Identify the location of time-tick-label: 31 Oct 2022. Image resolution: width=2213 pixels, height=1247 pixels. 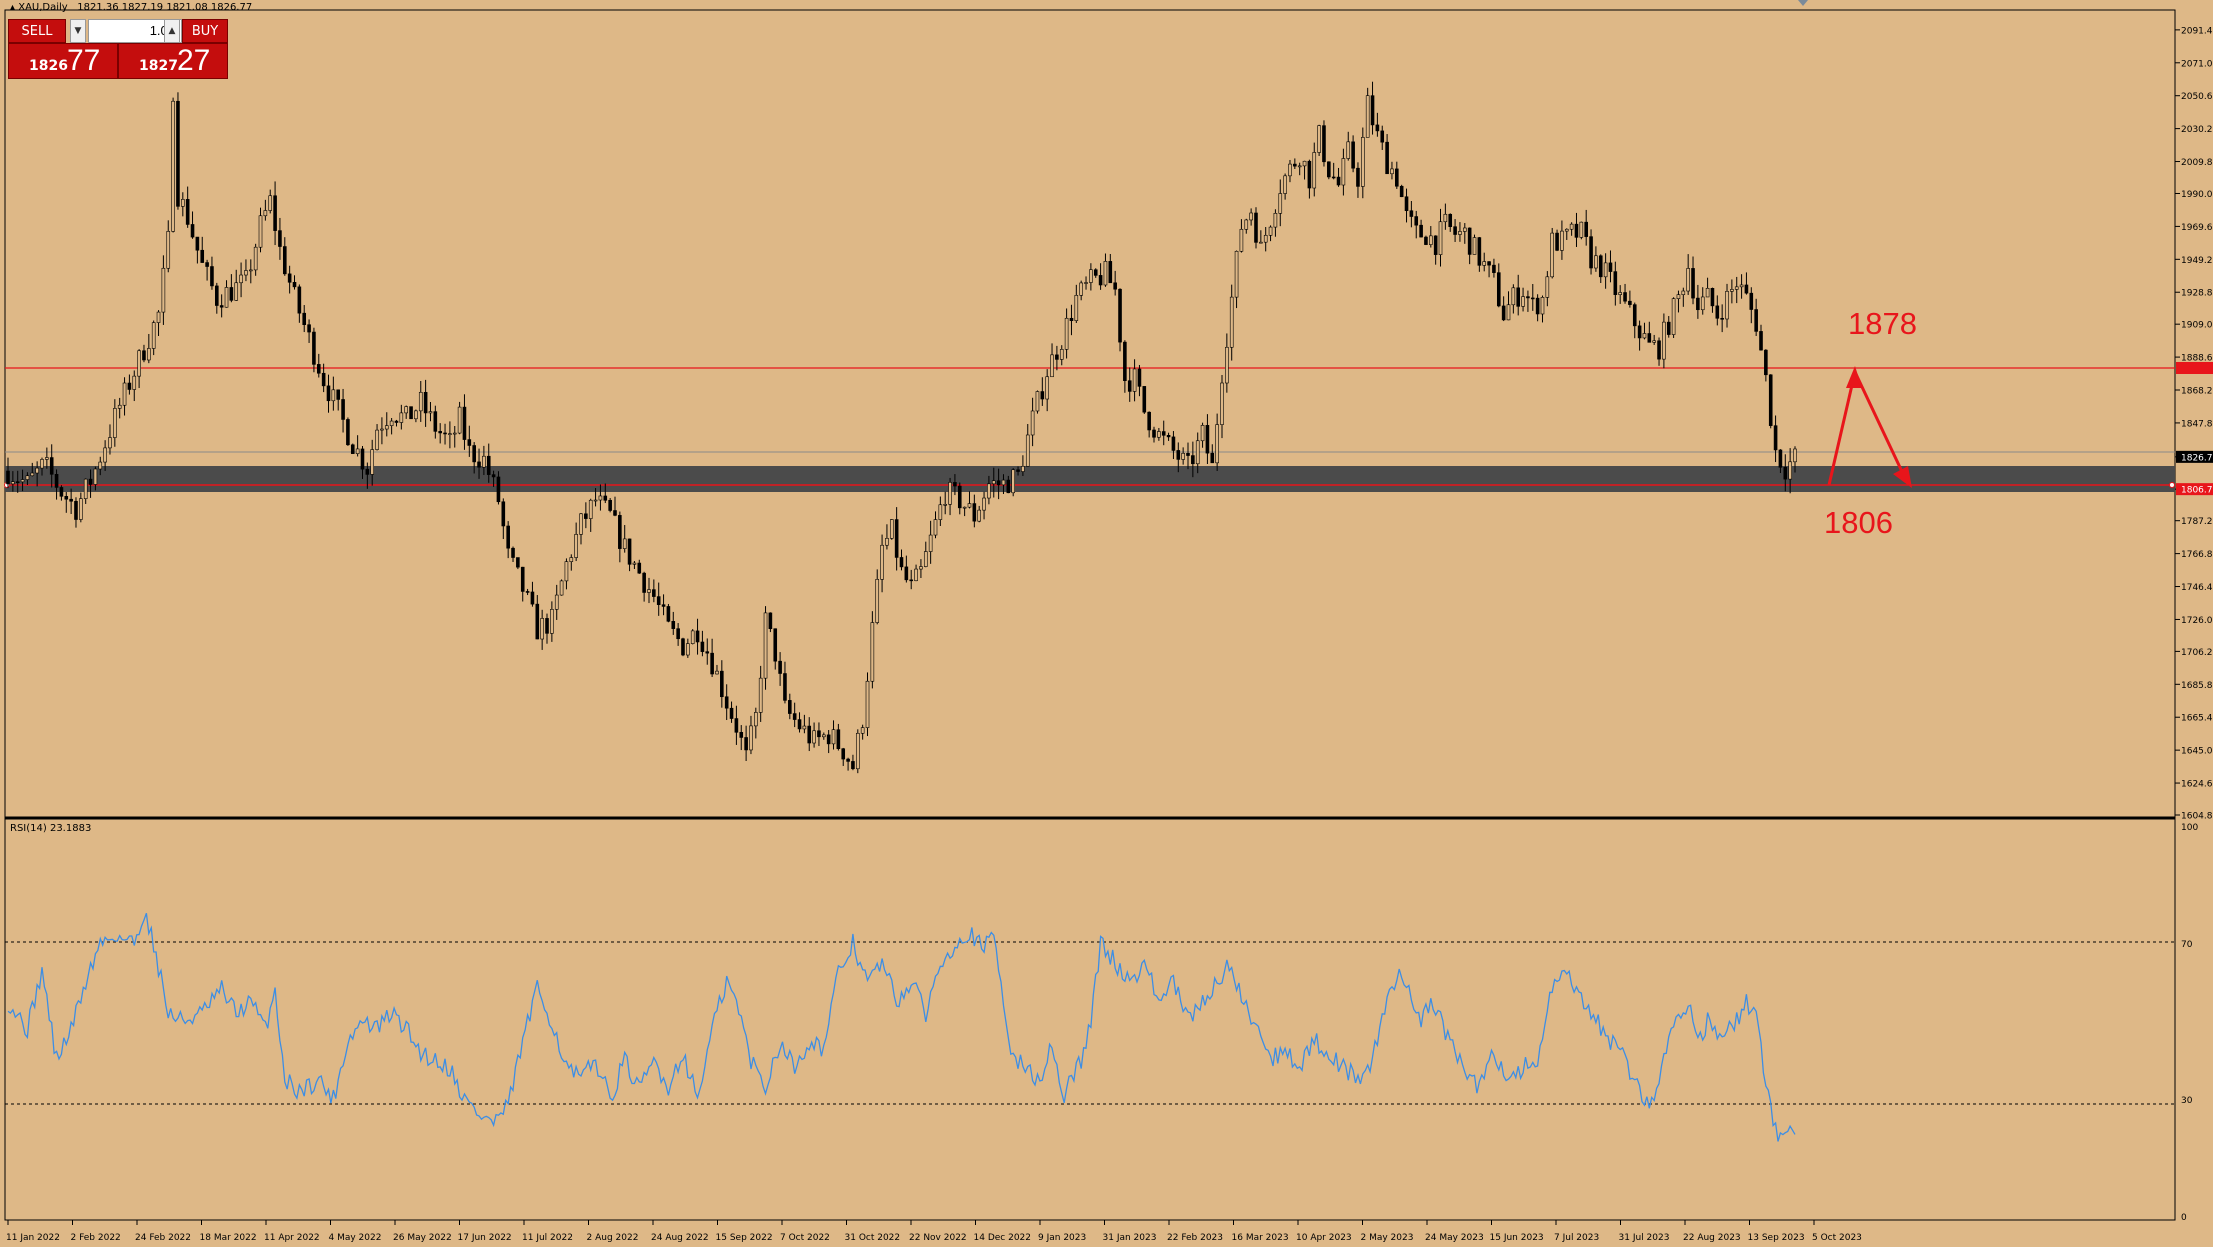
(873, 1238).